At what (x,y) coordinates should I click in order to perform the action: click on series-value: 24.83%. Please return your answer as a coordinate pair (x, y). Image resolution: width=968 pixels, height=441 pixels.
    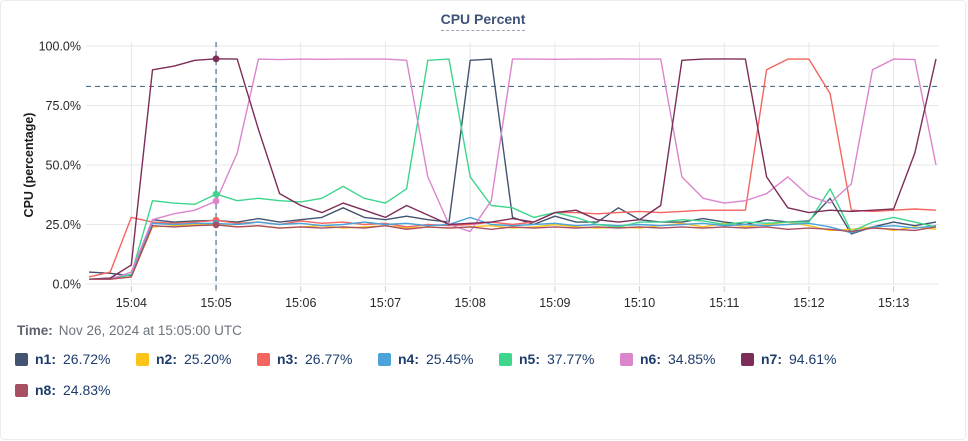
    Looking at the image, I should click on (87, 390).